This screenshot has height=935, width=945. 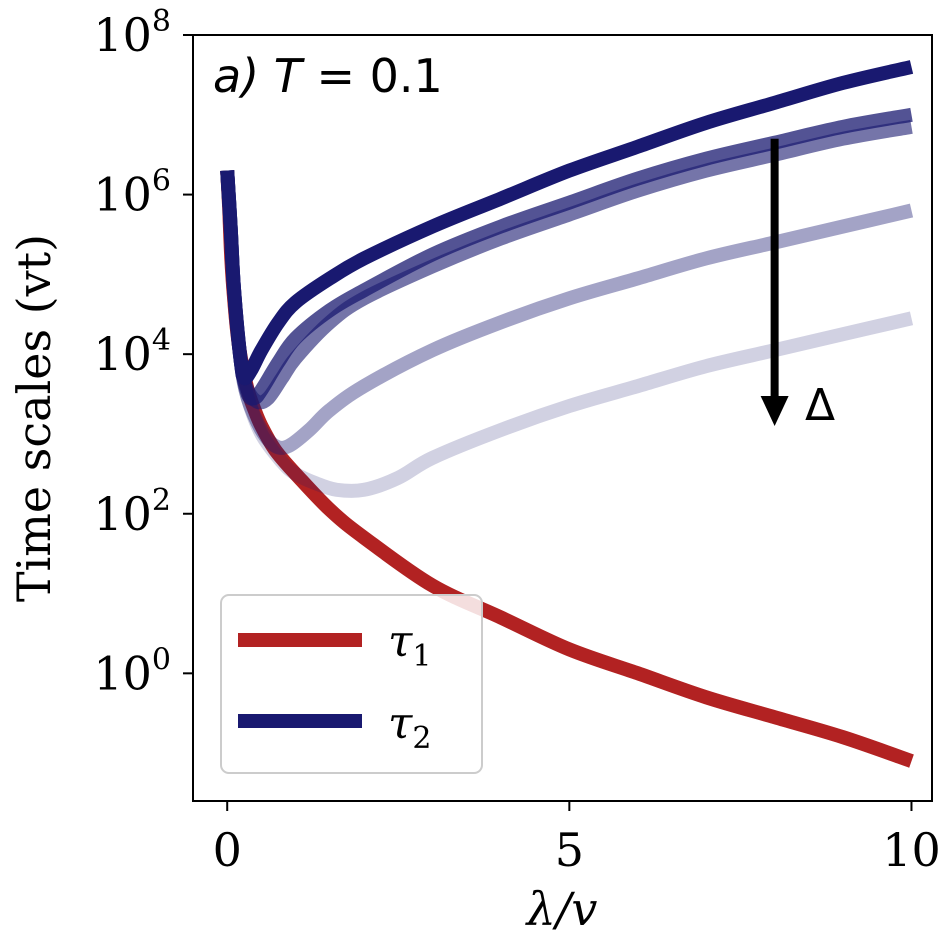 I want to click on y-tick-label-4: 10⁸, so click(x=132, y=33).